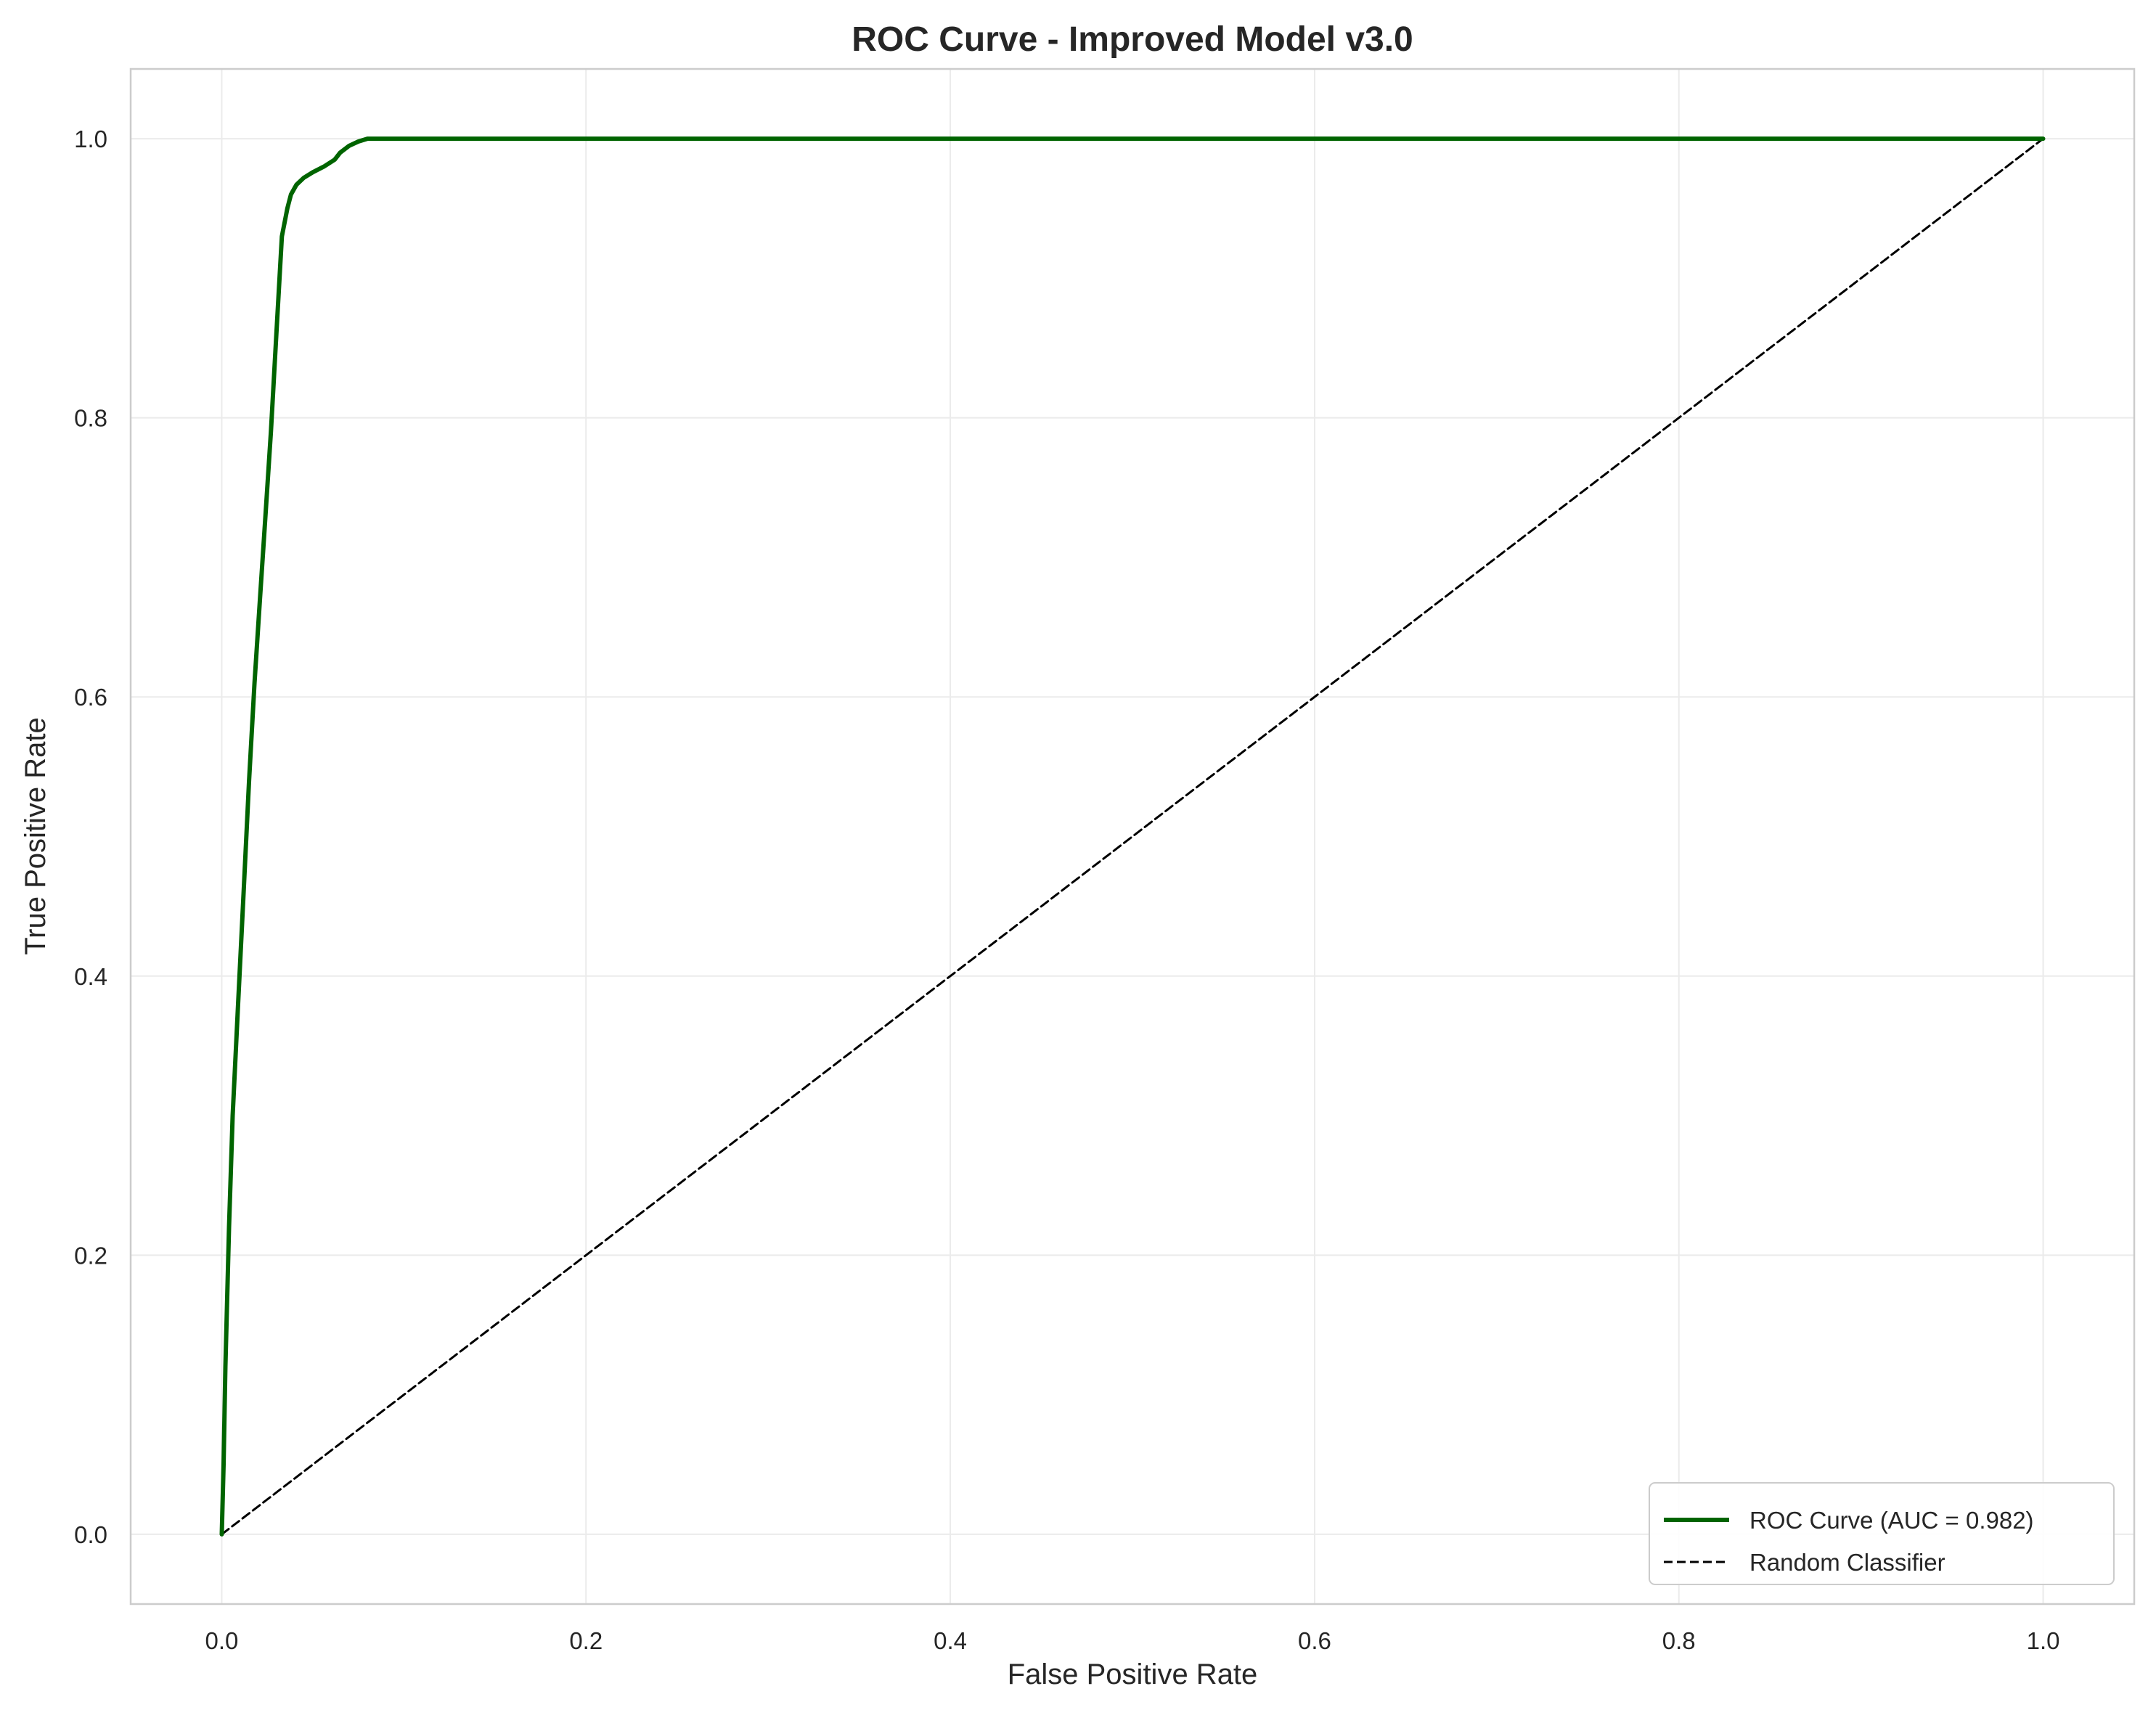  I want to click on y-tick-label: 1.0, so click(91, 139).